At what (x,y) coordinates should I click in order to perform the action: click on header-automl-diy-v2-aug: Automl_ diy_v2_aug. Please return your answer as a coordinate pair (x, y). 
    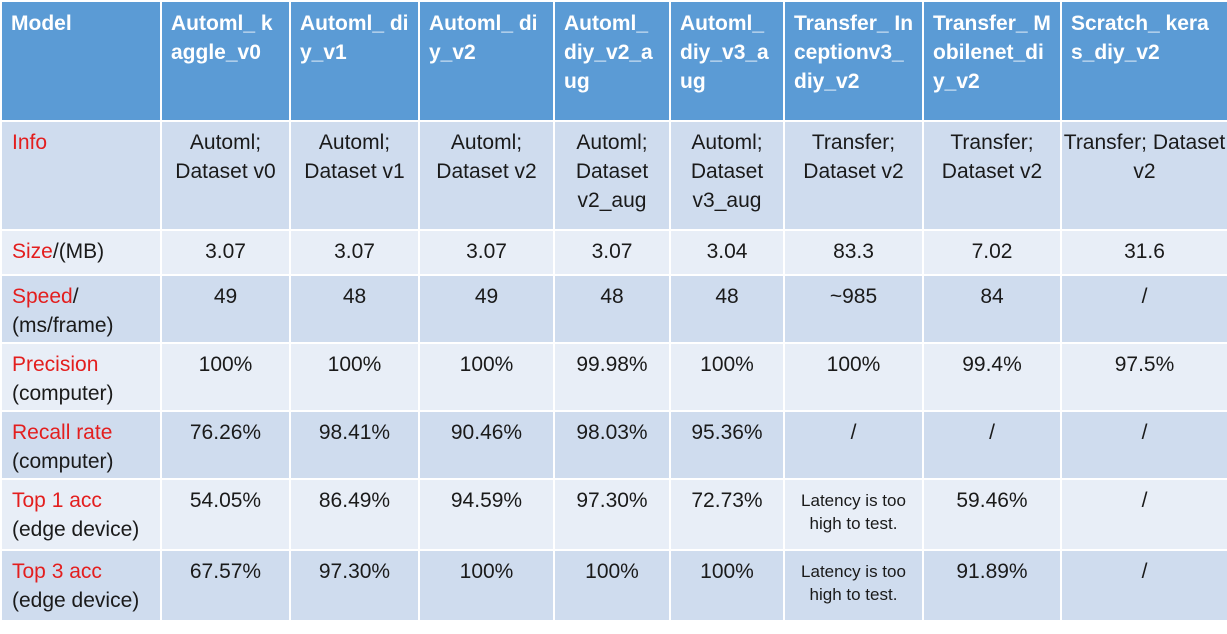
    Looking at the image, I should click on (612, 61).